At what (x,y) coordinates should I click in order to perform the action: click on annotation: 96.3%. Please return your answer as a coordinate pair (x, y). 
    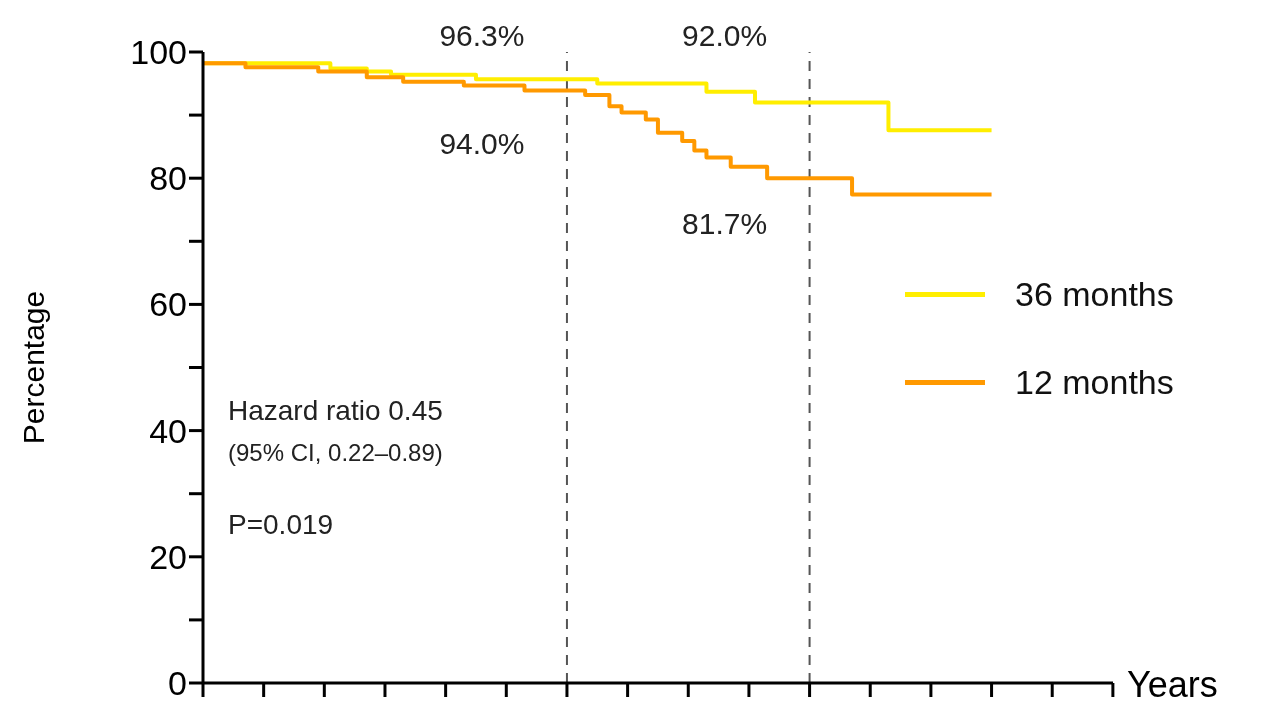
    Looking at the image, I should click on (482, 36).